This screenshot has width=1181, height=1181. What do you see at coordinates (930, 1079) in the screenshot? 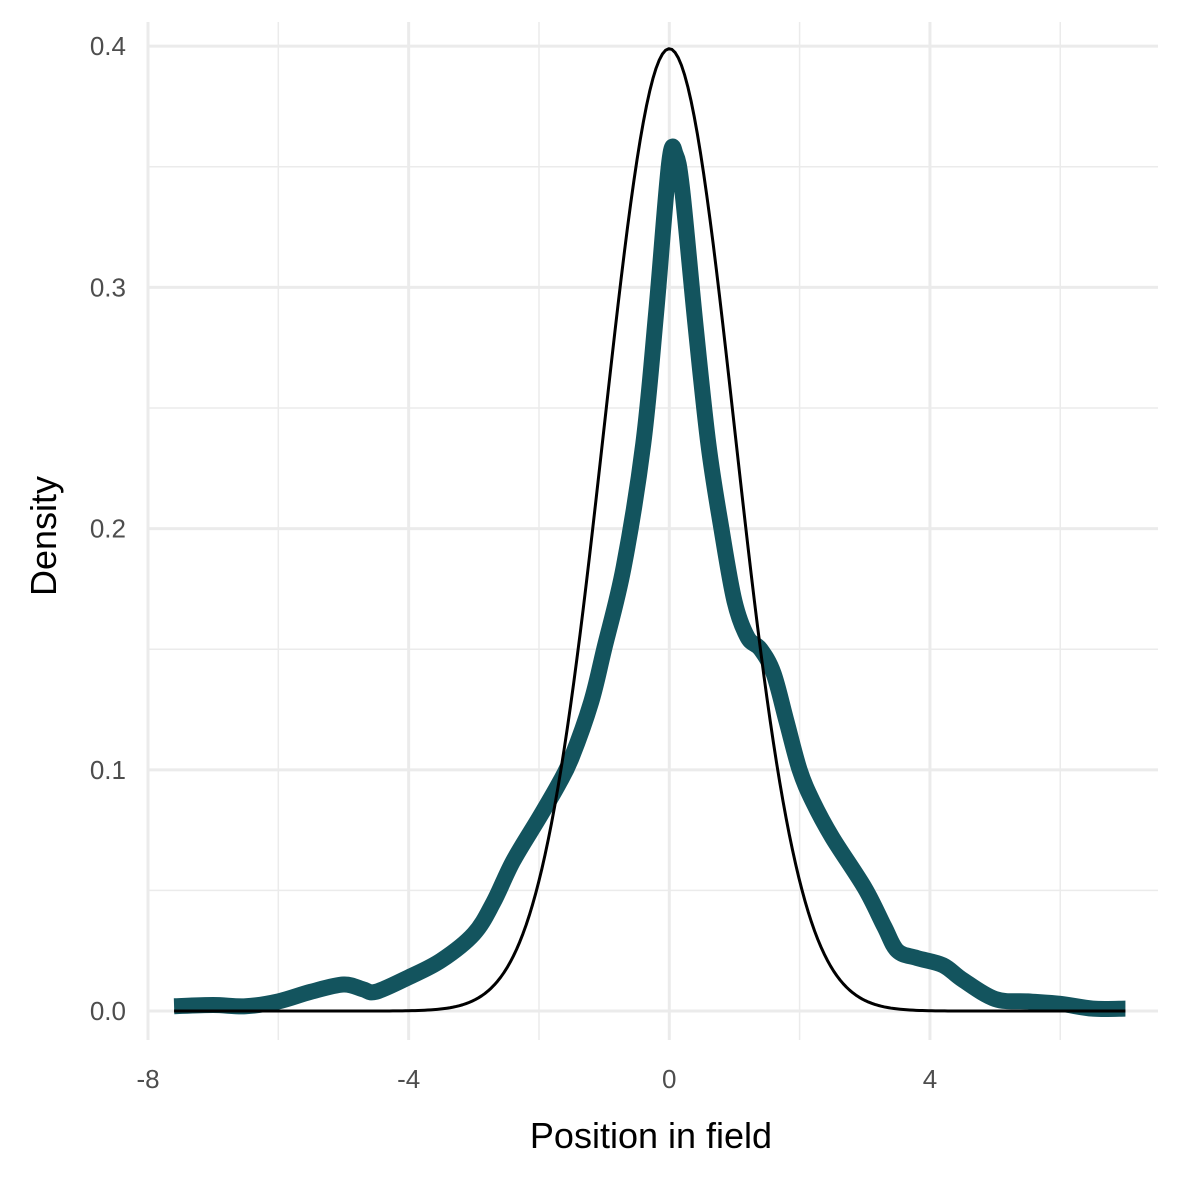
I see `x-tick-label: 4` at bounding box center [930, 1079].